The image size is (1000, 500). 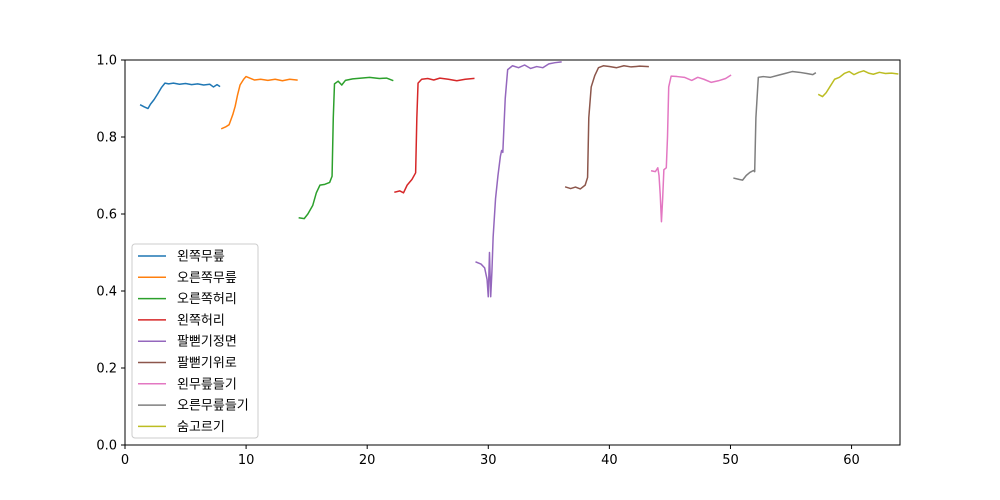 What do you see at coordinates (125, 460) in the screenshot?
I see `x-tick-label: 0` at bounding box center [125, 460].